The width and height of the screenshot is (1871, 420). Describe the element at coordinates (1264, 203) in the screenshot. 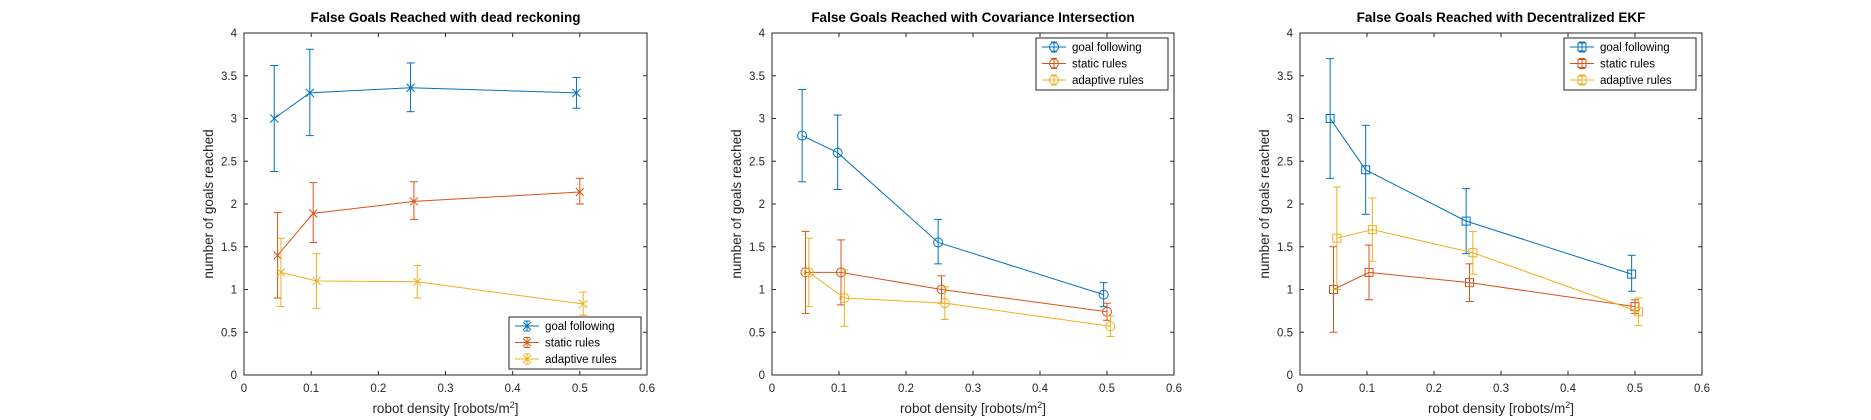

I see `y-axis-label: number of goals reached` at that location.